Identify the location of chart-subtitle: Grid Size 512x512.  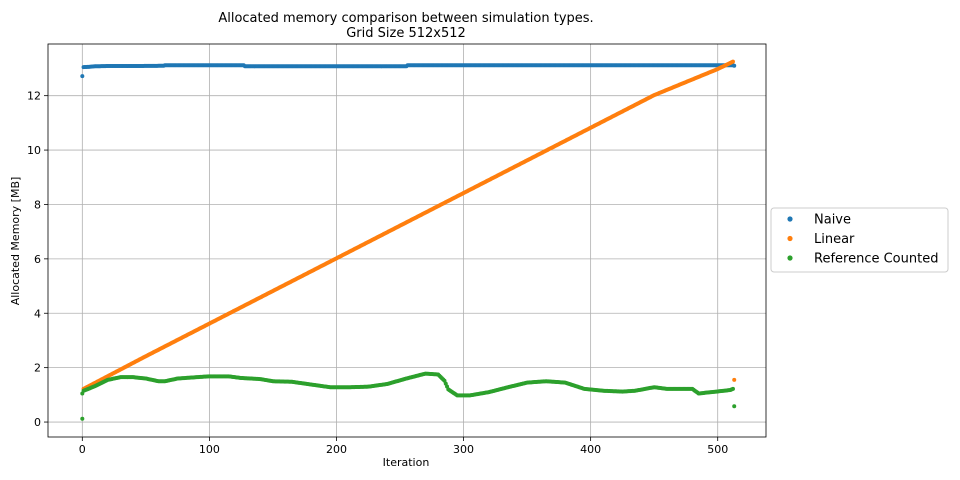
(406, 33).